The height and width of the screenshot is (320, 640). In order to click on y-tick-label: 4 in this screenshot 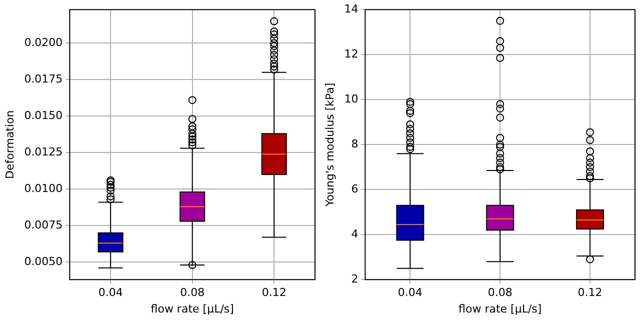, I will do `click(354, 233)`.